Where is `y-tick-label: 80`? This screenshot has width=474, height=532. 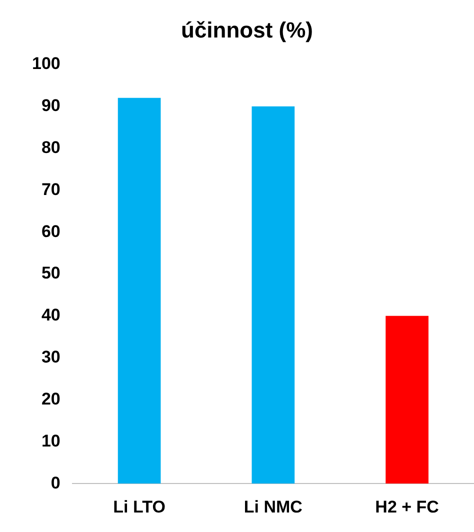 y-tick-label: 80 is located at coordinates (50, 147).